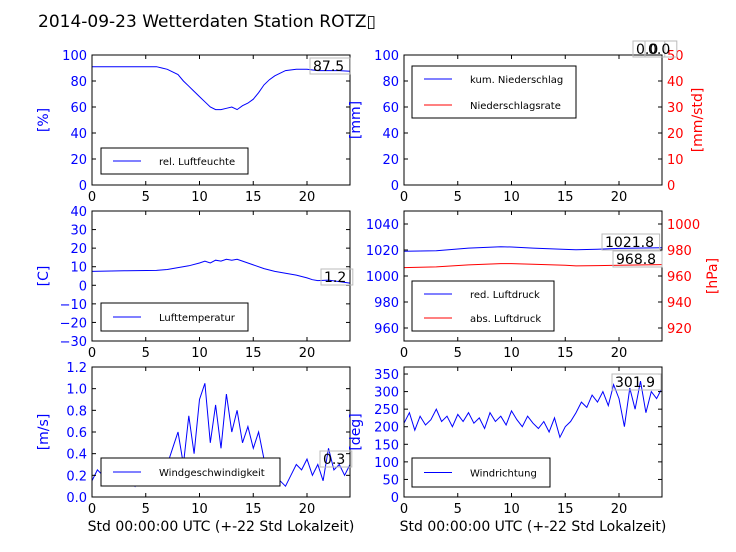 The width and height of the screenshot is (736, 552). What do you see at coordinates (76, 455) in the screenshot?
I see `y-tick-label: 0.4` at bounding box center [76, 455].